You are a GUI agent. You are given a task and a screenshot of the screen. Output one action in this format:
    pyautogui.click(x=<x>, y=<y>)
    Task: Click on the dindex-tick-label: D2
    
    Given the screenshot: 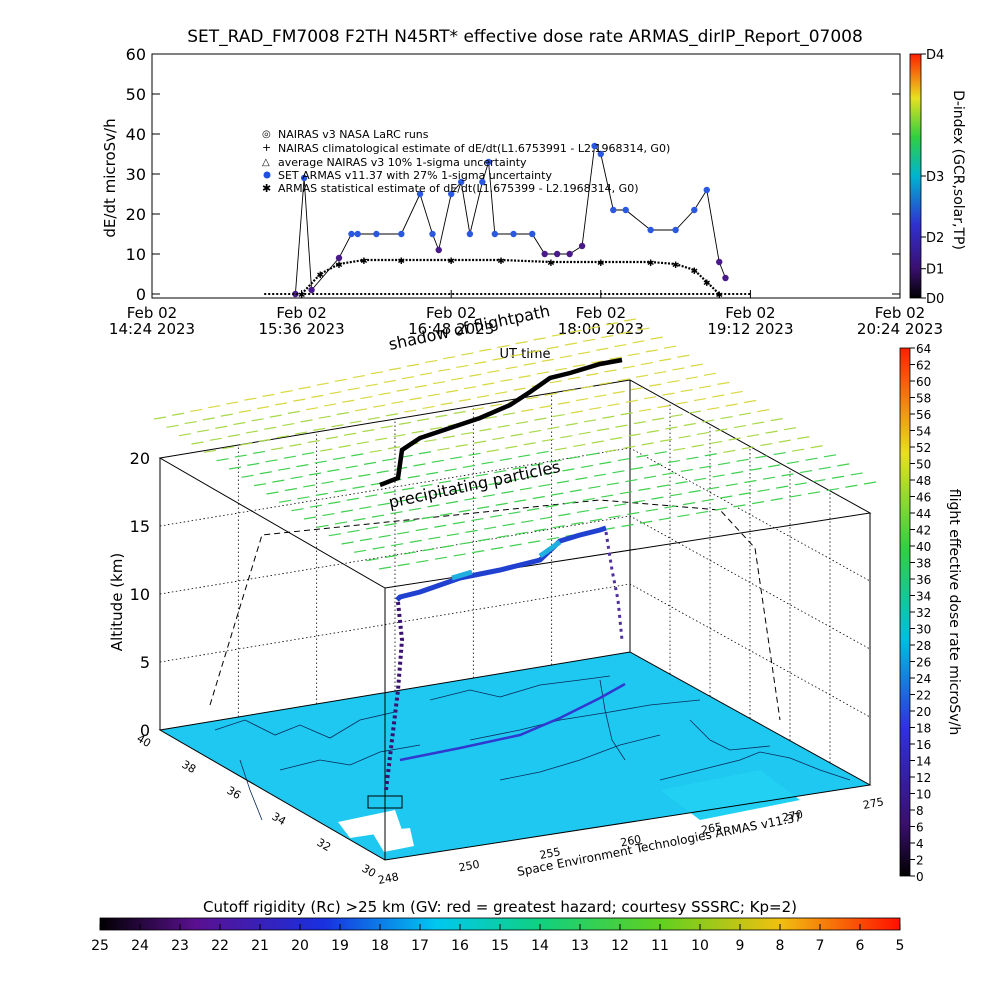 What is the action you would take?
    pyautogui.click(x=935, y=238)
    